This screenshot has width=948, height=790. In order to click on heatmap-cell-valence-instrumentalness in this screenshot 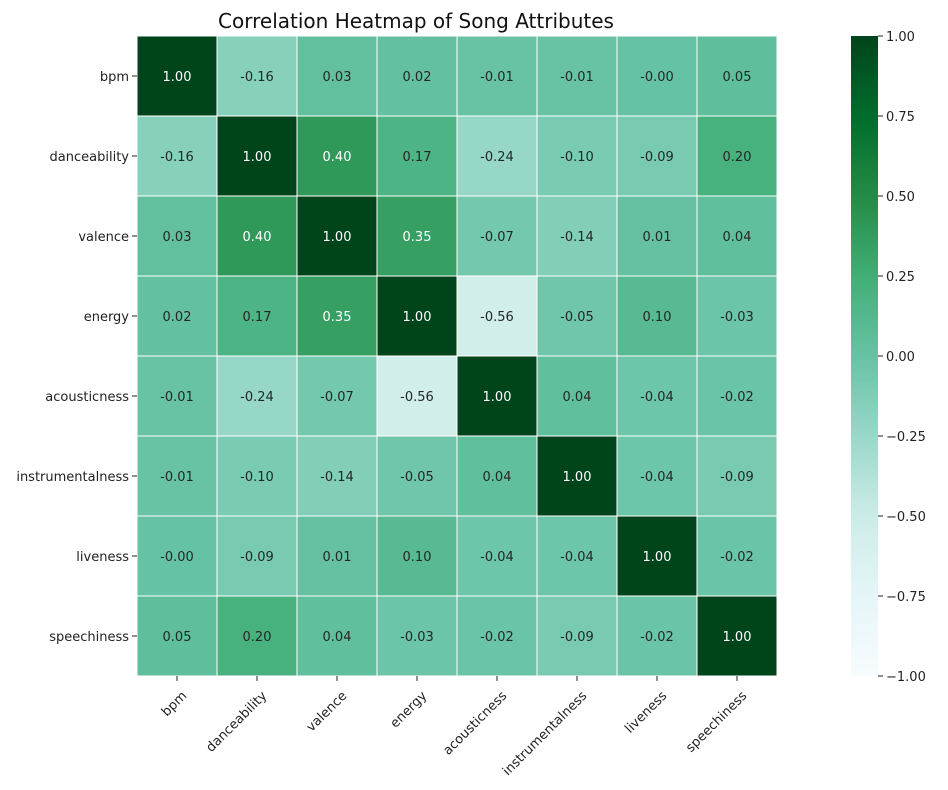, I will do `click(577, 236)`.